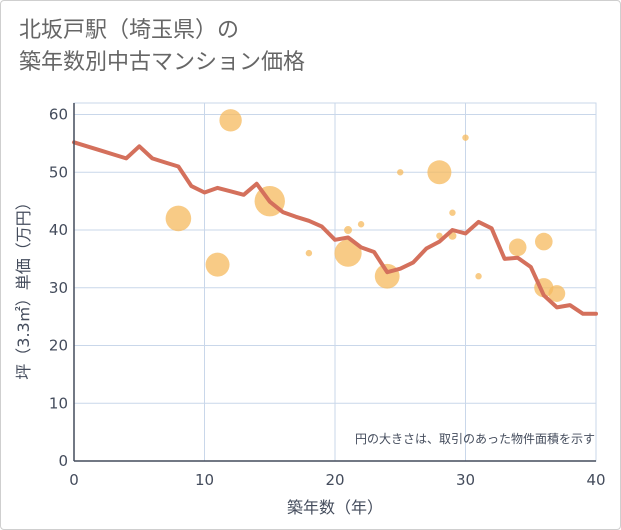 The width and height of the screenshot is (621, 530). Describe the element at coordinates (58, 288) in the screenshot. I see `y-tick-label: 30` at that location.